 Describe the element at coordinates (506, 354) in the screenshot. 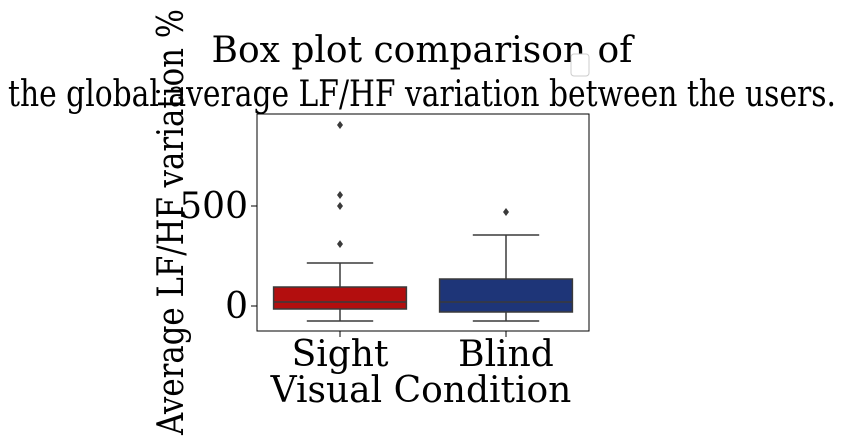

I see `x-tick-label: Blind` at that location.